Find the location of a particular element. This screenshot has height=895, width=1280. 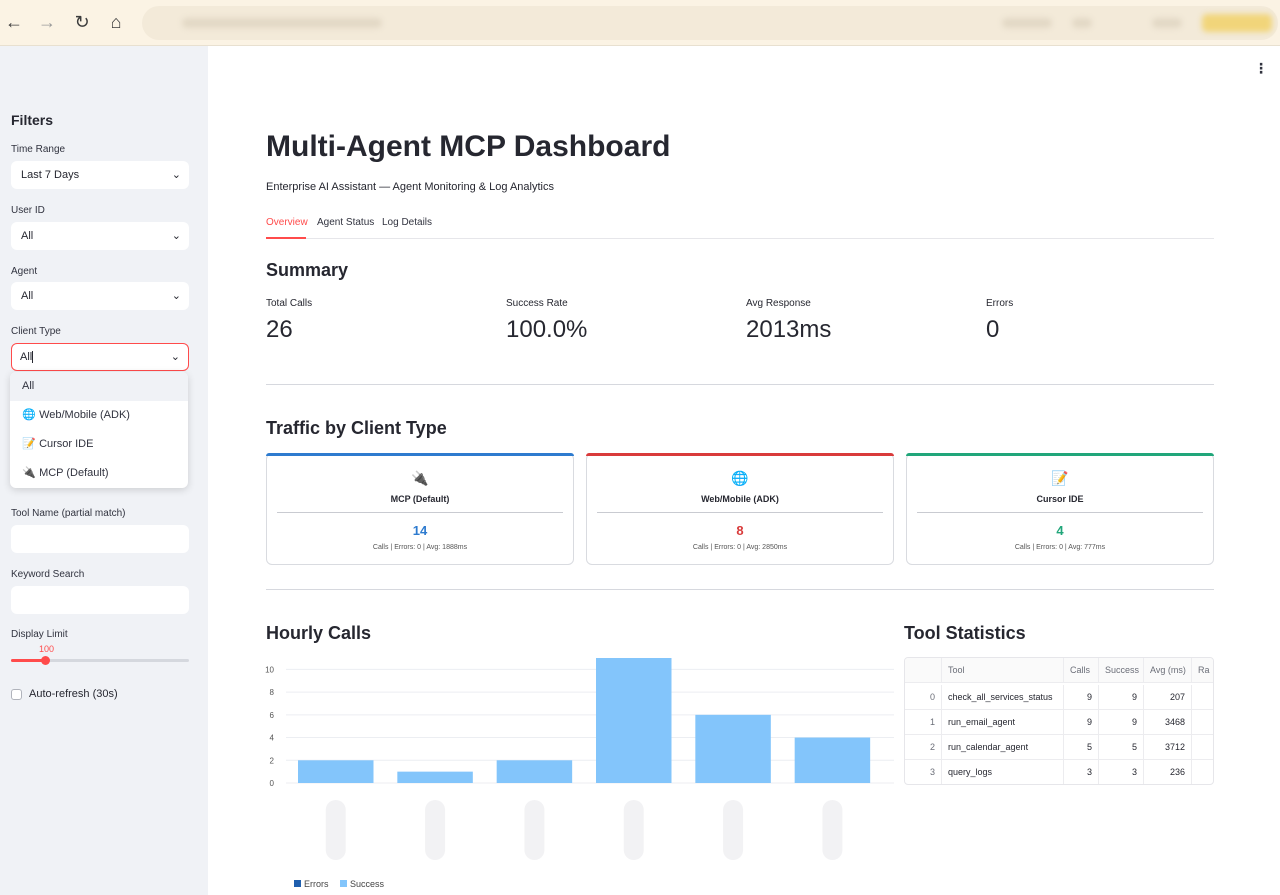

y-tick-label: 2 is located at coordinates (272, 760).